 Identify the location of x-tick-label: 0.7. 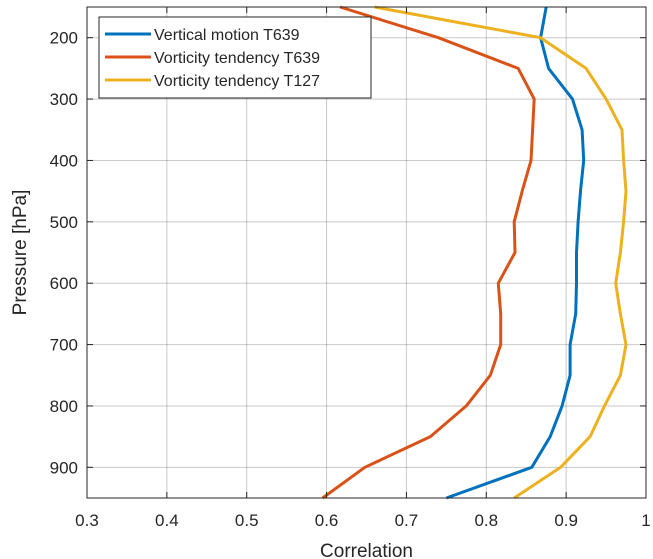
(407, 520).